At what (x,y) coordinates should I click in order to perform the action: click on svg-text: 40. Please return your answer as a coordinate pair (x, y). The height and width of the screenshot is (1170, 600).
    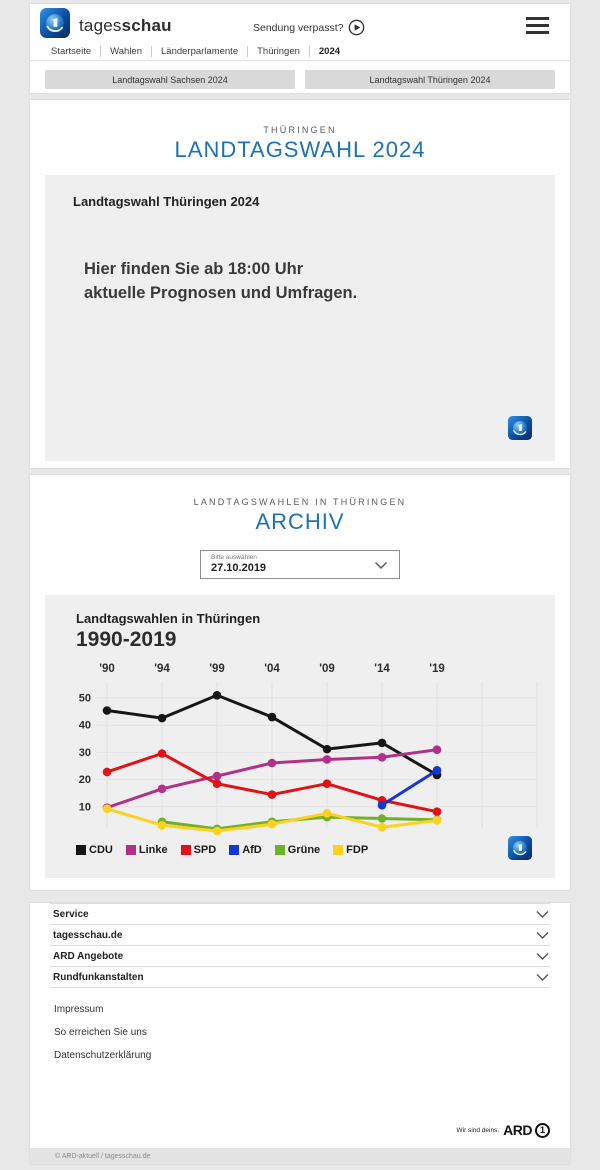
    Looking at the image, I should click on (85, 726).